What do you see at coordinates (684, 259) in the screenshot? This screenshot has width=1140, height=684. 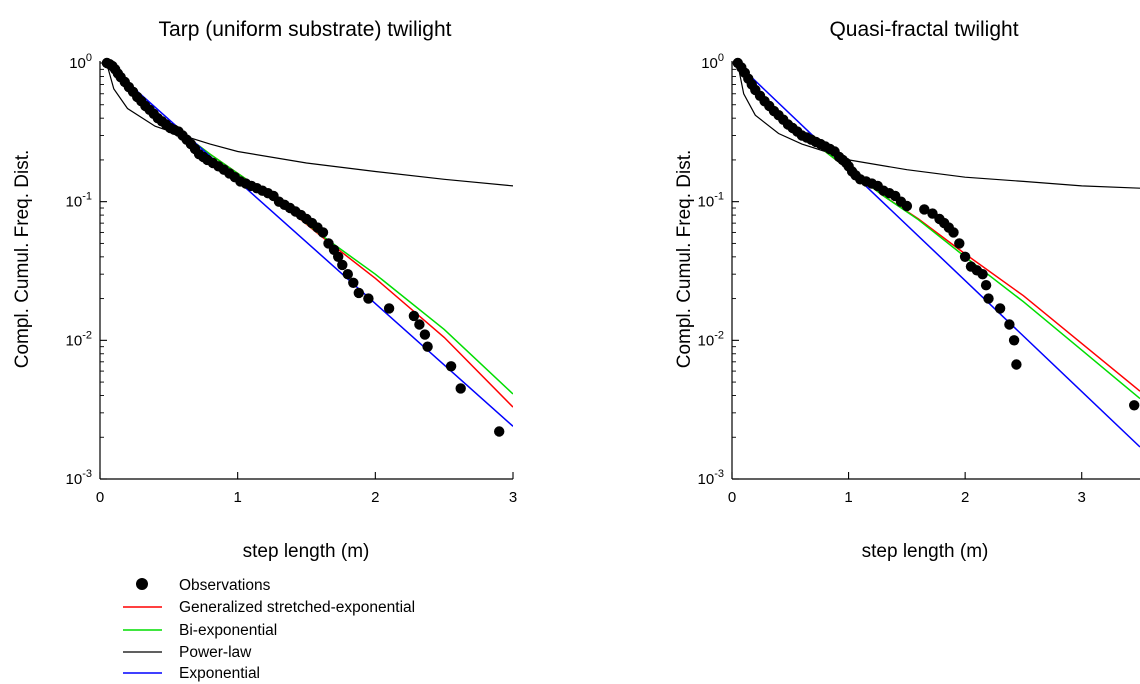 I see `right-y-axis-label: Compl. Cumul. Freq. Dist.` at bounding box center [684, 259].